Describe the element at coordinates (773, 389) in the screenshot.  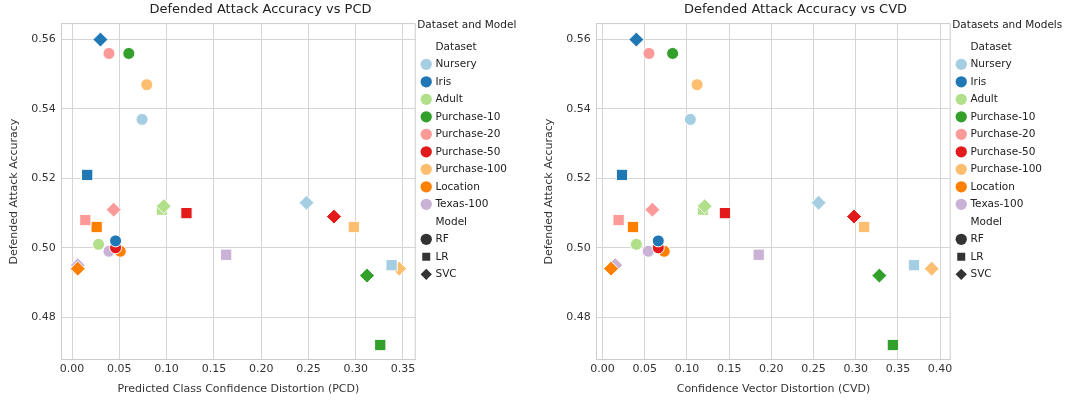
I see `x-axis-title: Confidence Vector Distortion (CVD)` at that location.